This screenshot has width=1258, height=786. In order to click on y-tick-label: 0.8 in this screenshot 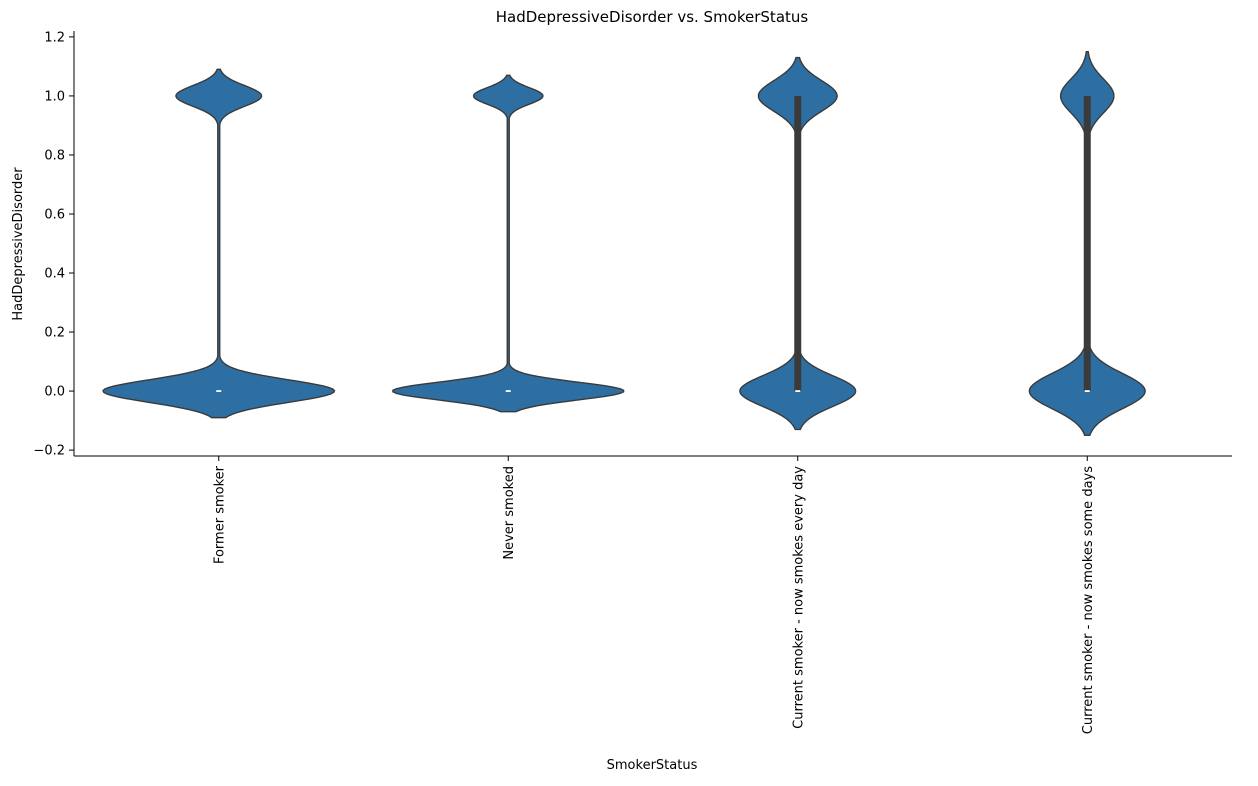, I will do `click(54, 155)`.